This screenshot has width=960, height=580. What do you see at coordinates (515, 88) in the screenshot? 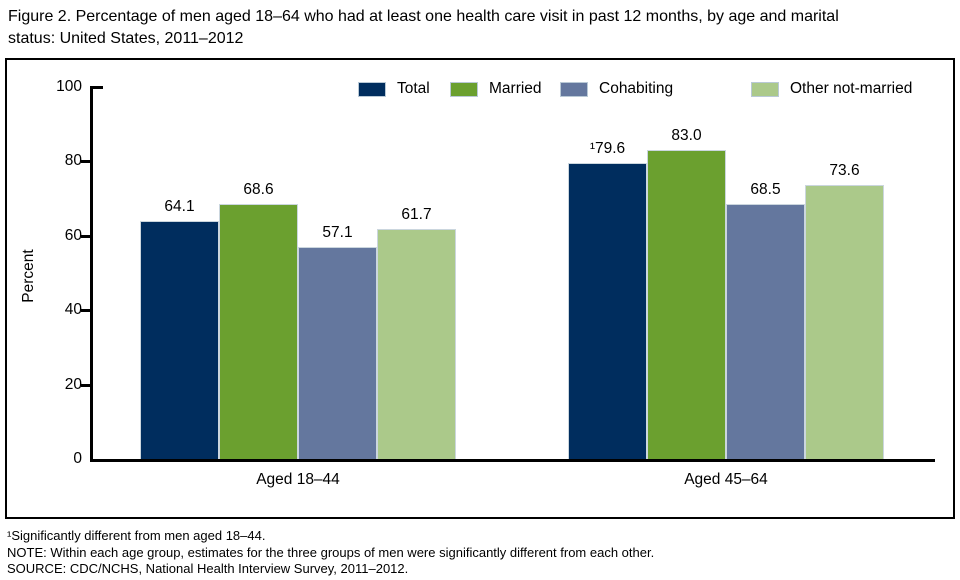
I see `legend-label-married: Married` at bounding box center [515, 88].